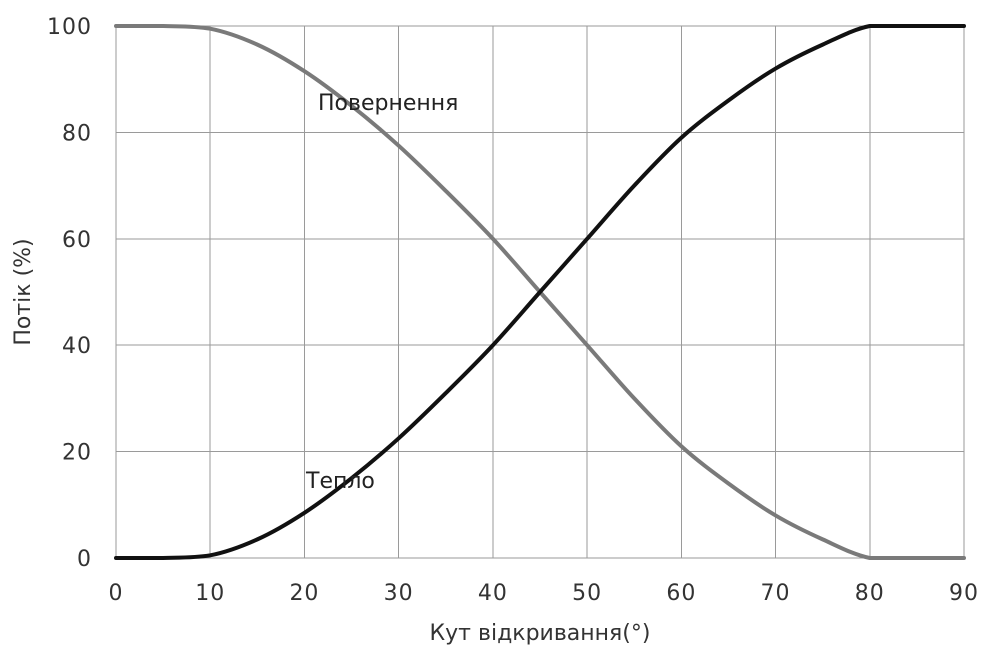  Describe the element at coordinates (69, 27) in the screenshot. I see `y-tick-label: 100` at that location.